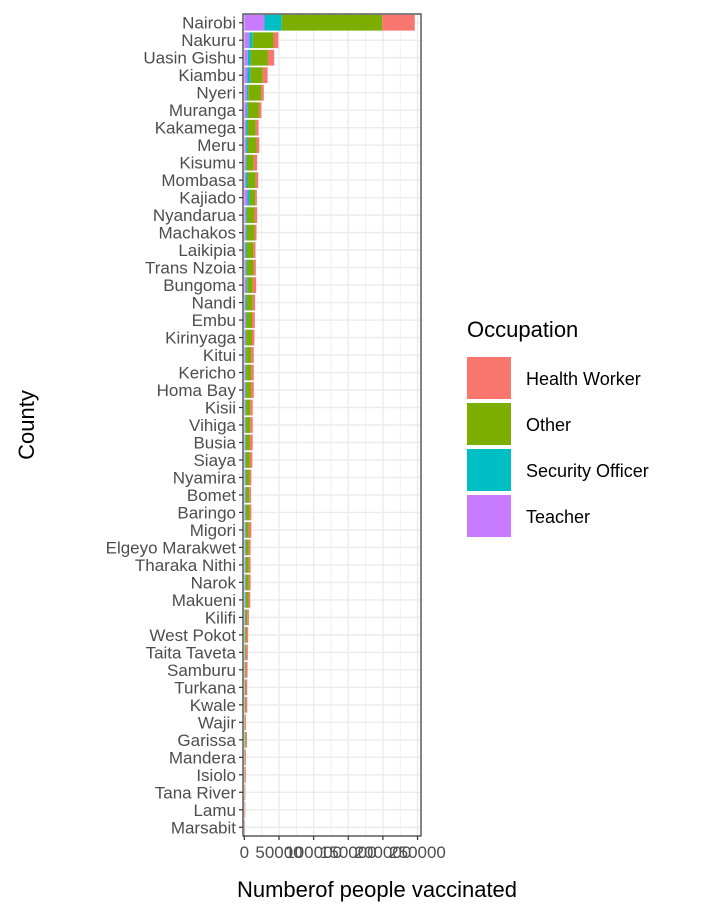 The height and width of the screenshot is (921, 720). What do you see at coordinates (244, 852) in the screenshot?
I see `x-tick-label: 0` at bounding box center [244, 852].